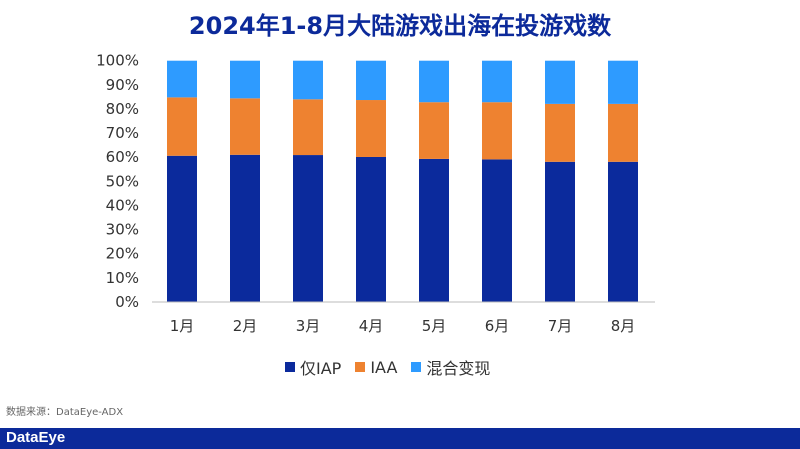 This screenshot has width=800, height=449. I want to click on chart-title: 2024年1-8月大陆游戏出海在投游戏数, so click(400, 26).